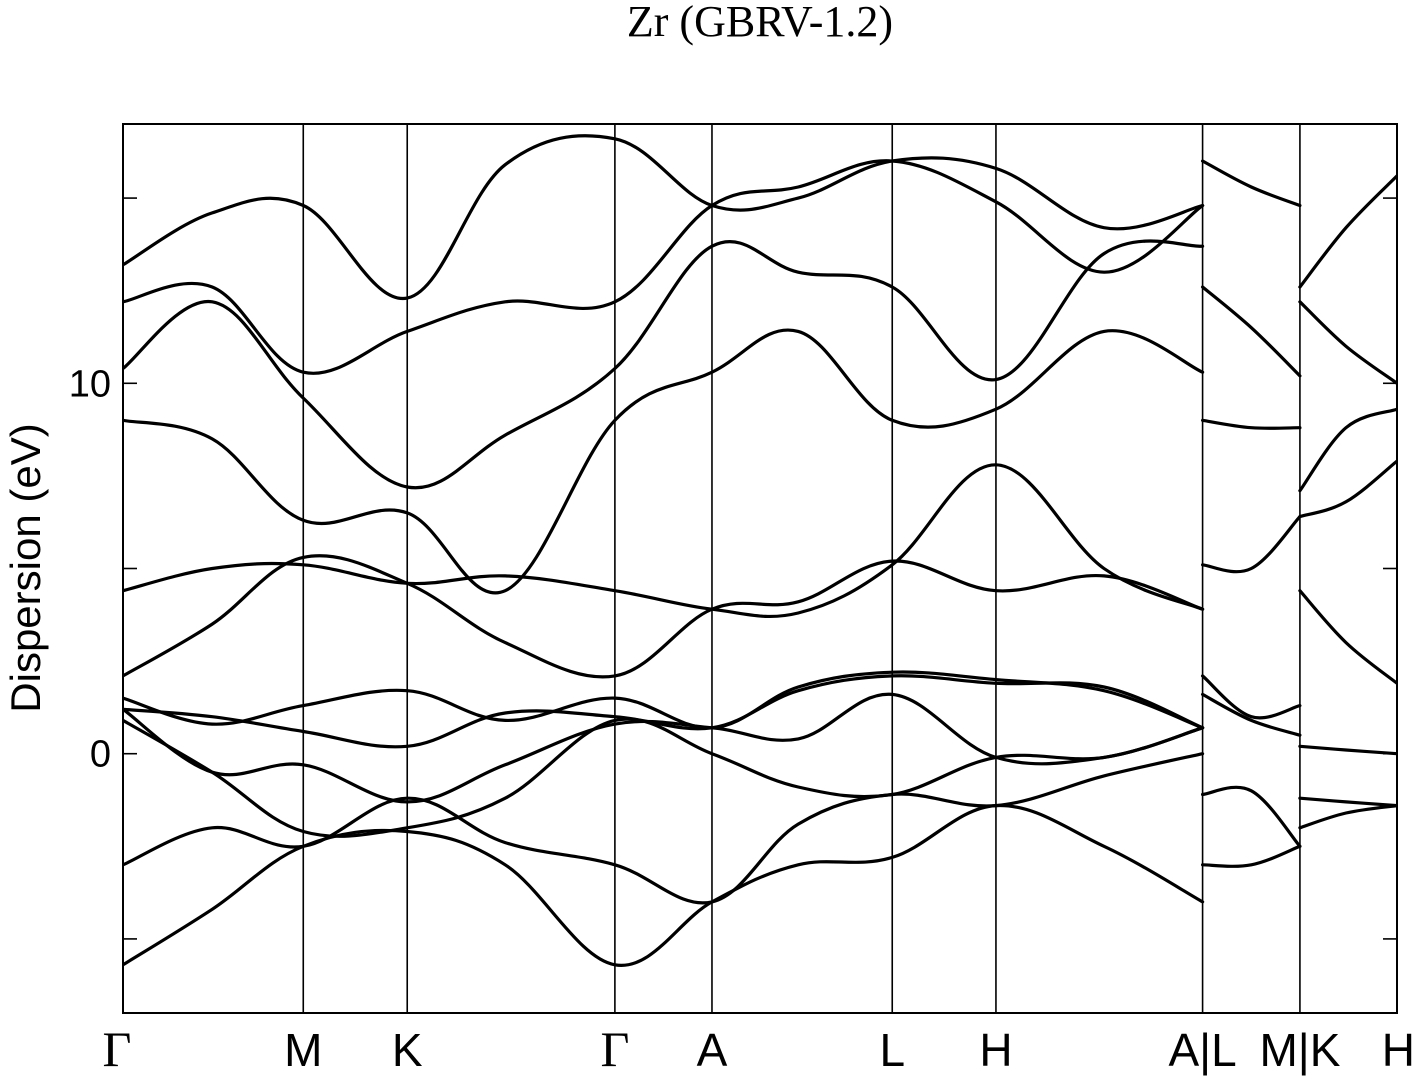  Describe the element at coordinates (407, 1050) in the screenshot. I see `kpoint-label-3: K` at that location.